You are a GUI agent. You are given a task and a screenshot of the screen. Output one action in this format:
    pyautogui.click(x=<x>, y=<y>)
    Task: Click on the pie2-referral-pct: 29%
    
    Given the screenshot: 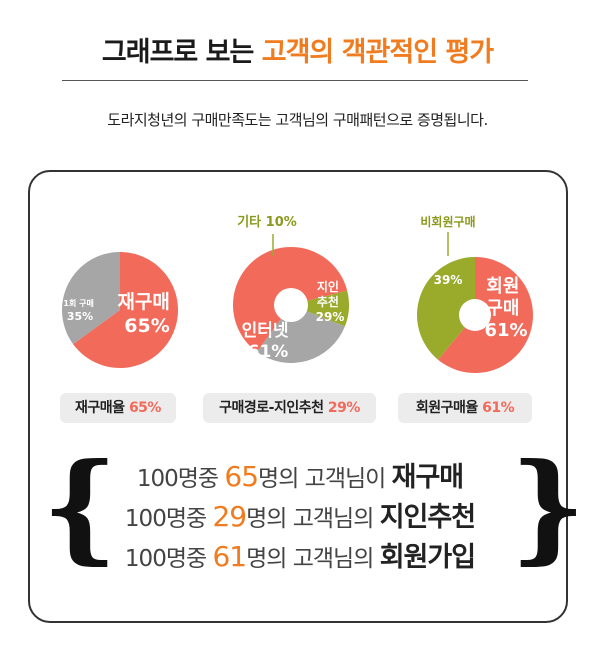 What is the action you would take?
    pyautogui.click(x=330, y=317)
    